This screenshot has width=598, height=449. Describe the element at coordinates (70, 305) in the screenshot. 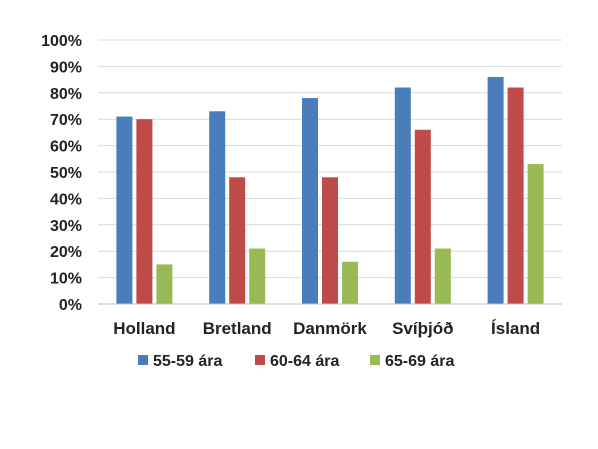

I see `y-tick-label: 0%` at that location.